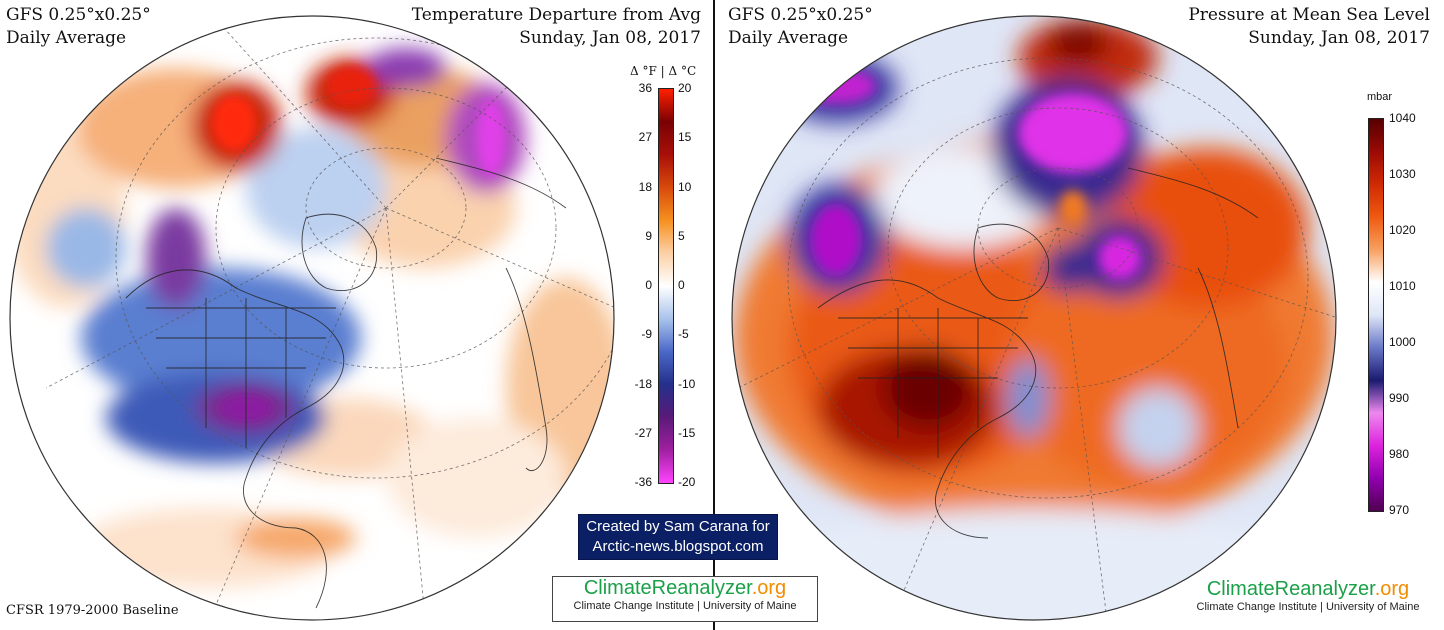  I want to click on pressure-tick: 1020, so click(1402, 230).